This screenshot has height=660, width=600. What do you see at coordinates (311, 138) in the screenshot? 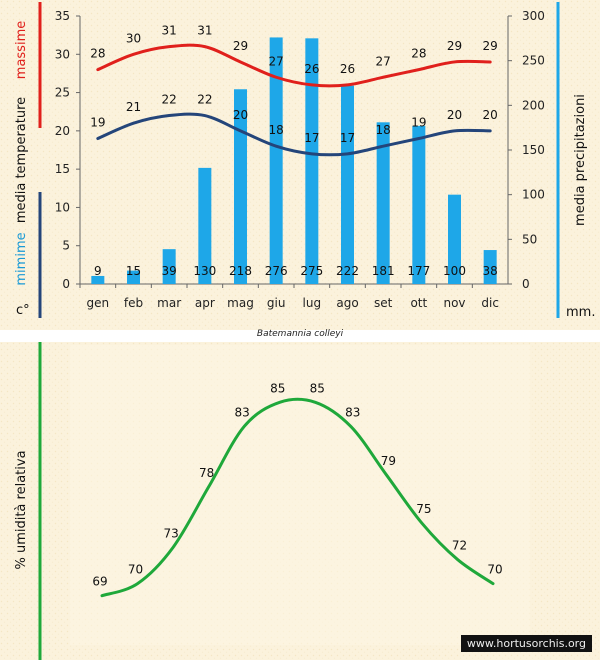
I see `minime-label: 17` at bounding box center [311, 138].